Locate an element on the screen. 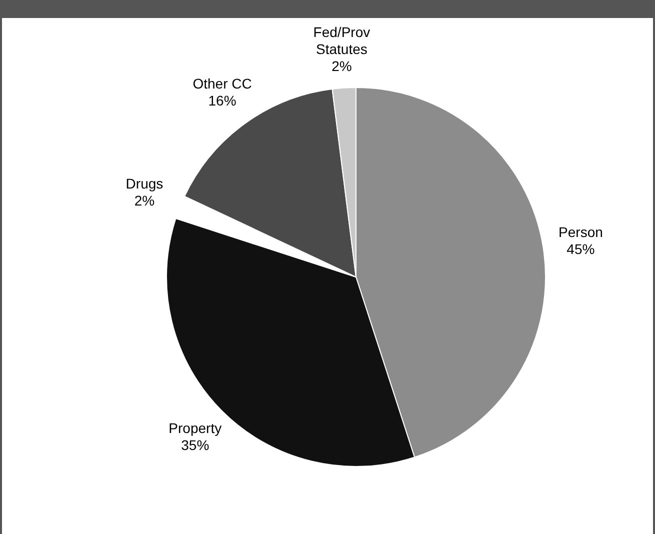 The width and height of the screenshot is (655, 534). data-label: 35% is located at coordinates (195, 445).